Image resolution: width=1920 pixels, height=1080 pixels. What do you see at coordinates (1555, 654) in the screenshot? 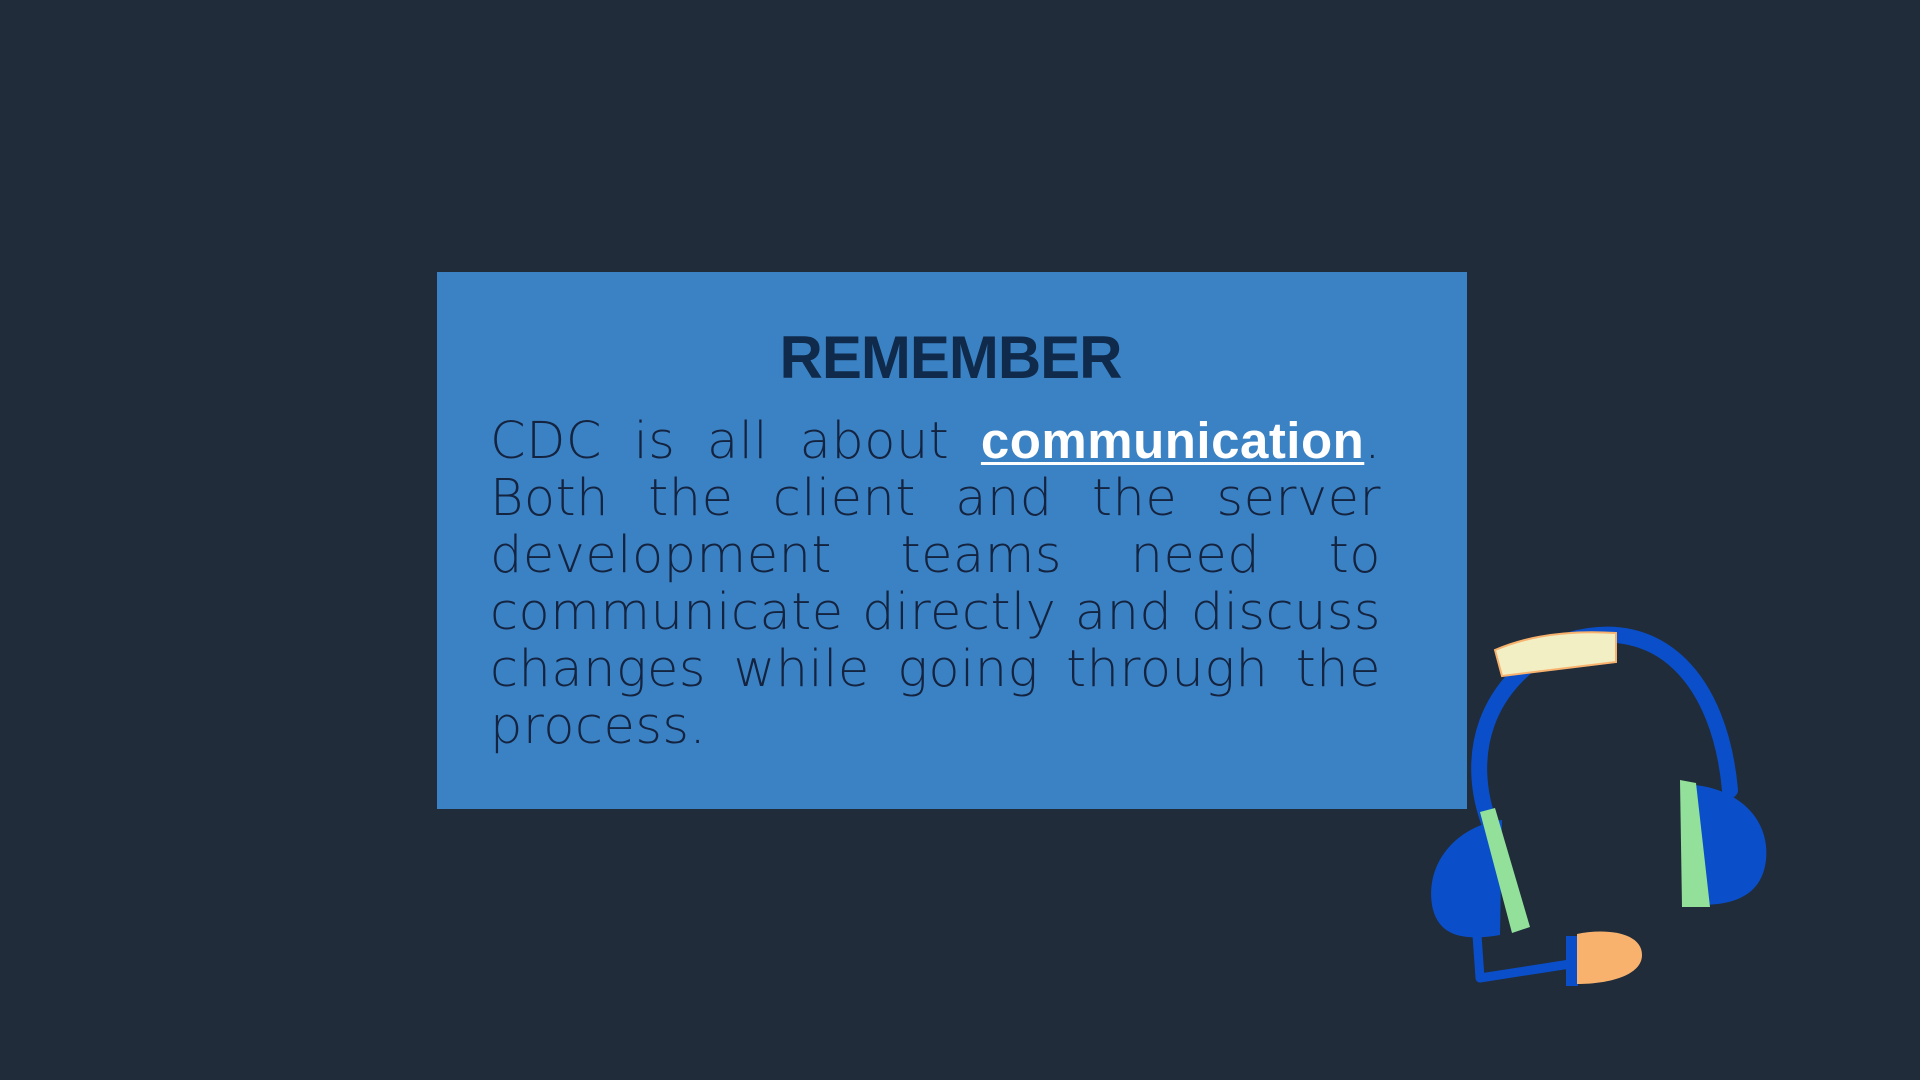
I see `headband-pad` at bounding box center [1555, 654].